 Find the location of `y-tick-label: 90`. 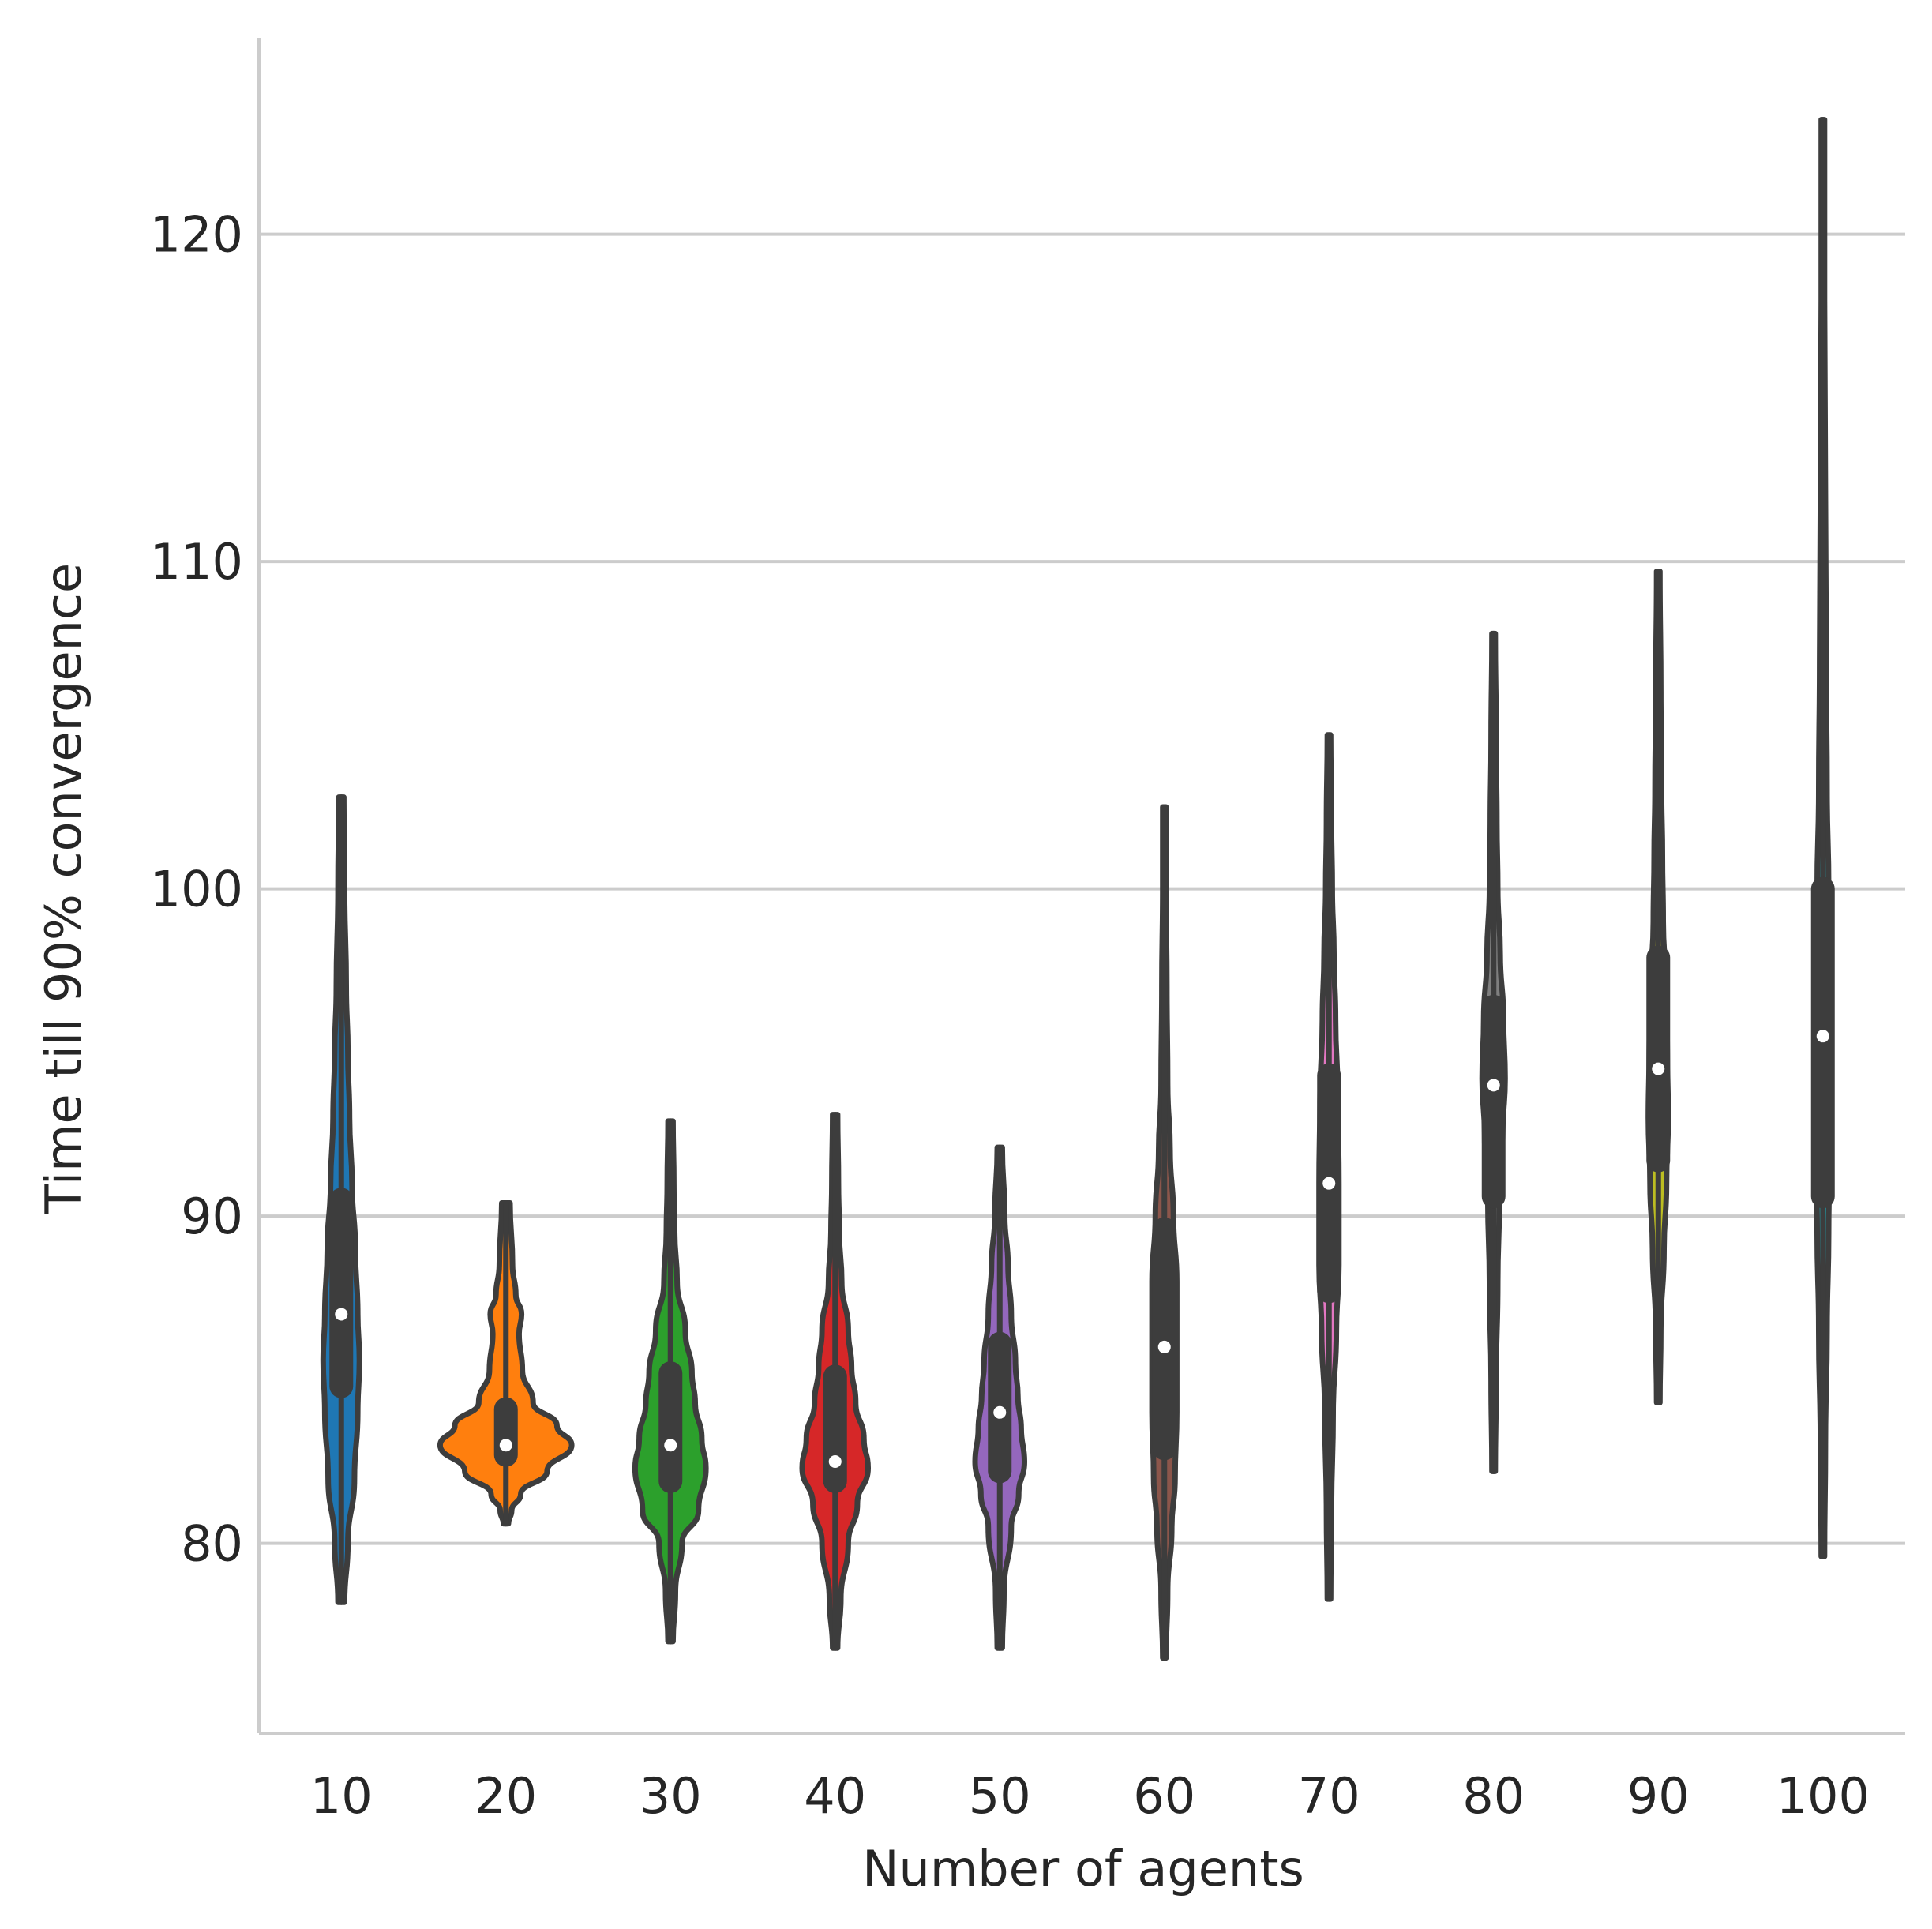

y-tick-label: 90 is located at coordinates (212, 1216).